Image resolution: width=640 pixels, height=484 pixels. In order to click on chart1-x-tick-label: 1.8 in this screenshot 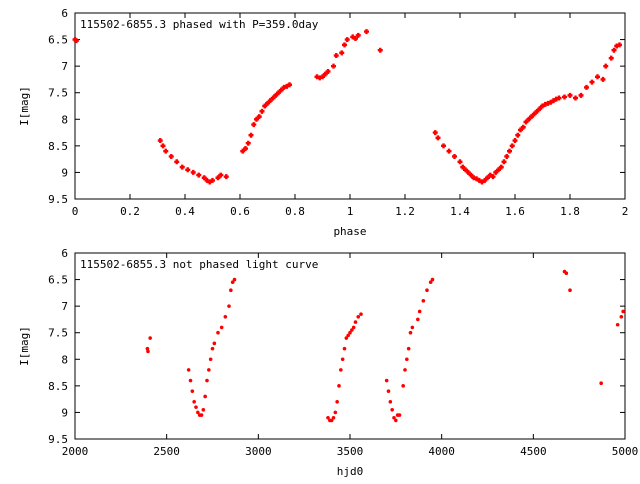, I will do `click(570, 211)`.